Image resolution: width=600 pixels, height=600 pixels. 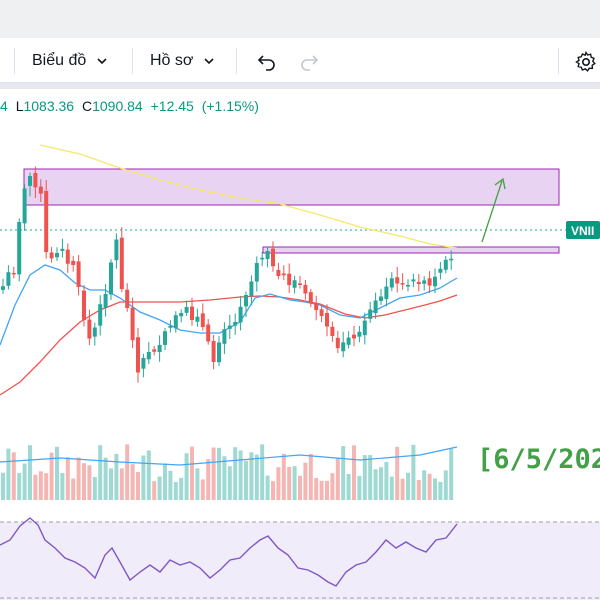 What do you see at coordinates (229, 552) in the screenshot?
I see `rsi-line` at bounding box center [229, 552].